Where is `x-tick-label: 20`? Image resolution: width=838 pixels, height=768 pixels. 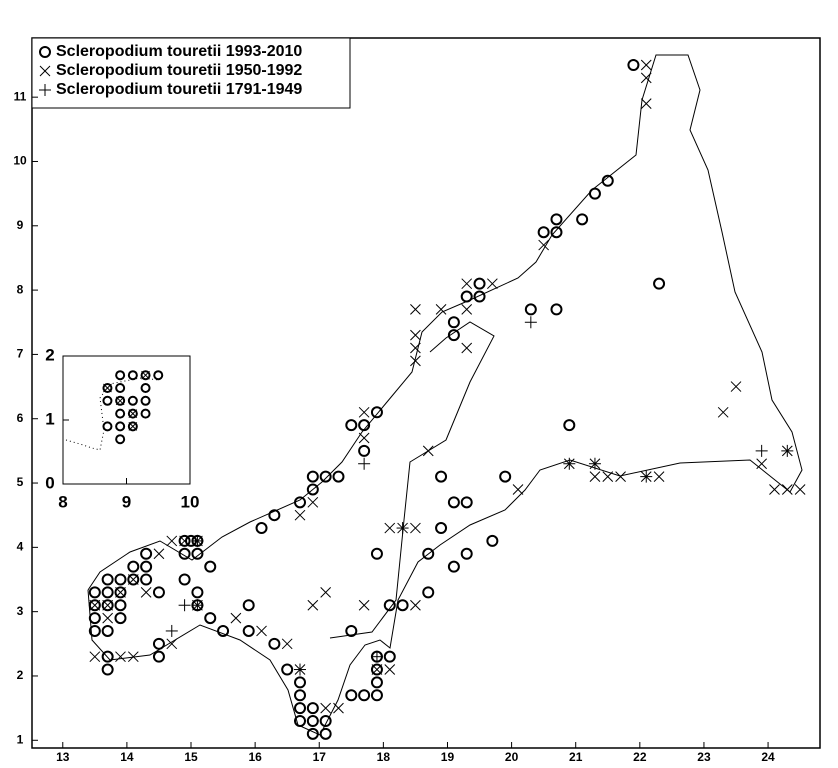 x-tick-label: 20 is located at coordinates (512, 757).